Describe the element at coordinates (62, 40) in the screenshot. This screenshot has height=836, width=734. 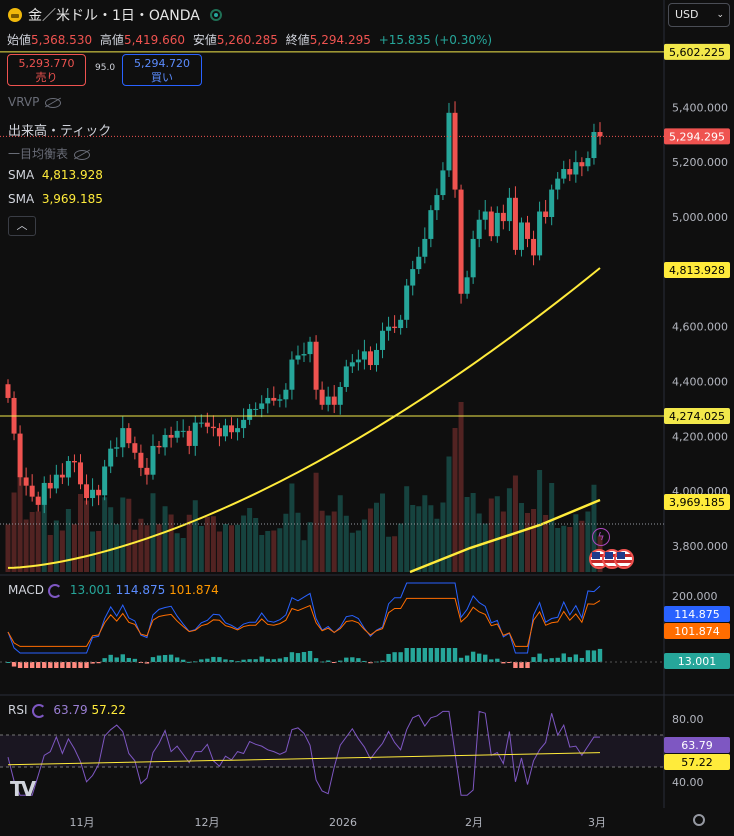
I see `open-value: 5,368.530` at that location.